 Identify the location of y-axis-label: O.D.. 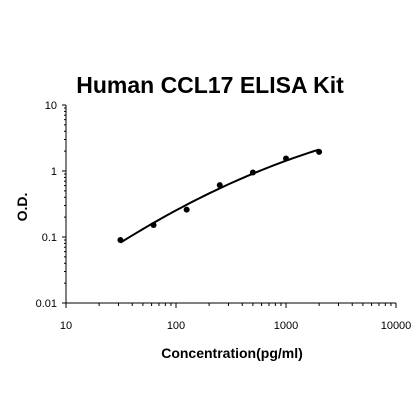
(22, 207).